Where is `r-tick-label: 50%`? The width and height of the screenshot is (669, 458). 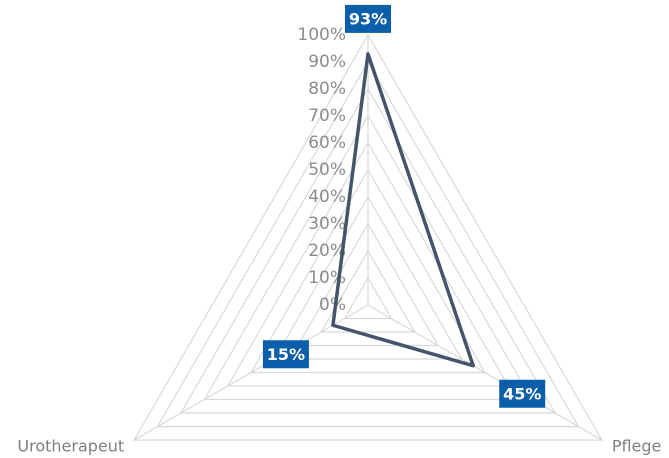 r-tick-label: 50% is located at coordinates (327, 170).